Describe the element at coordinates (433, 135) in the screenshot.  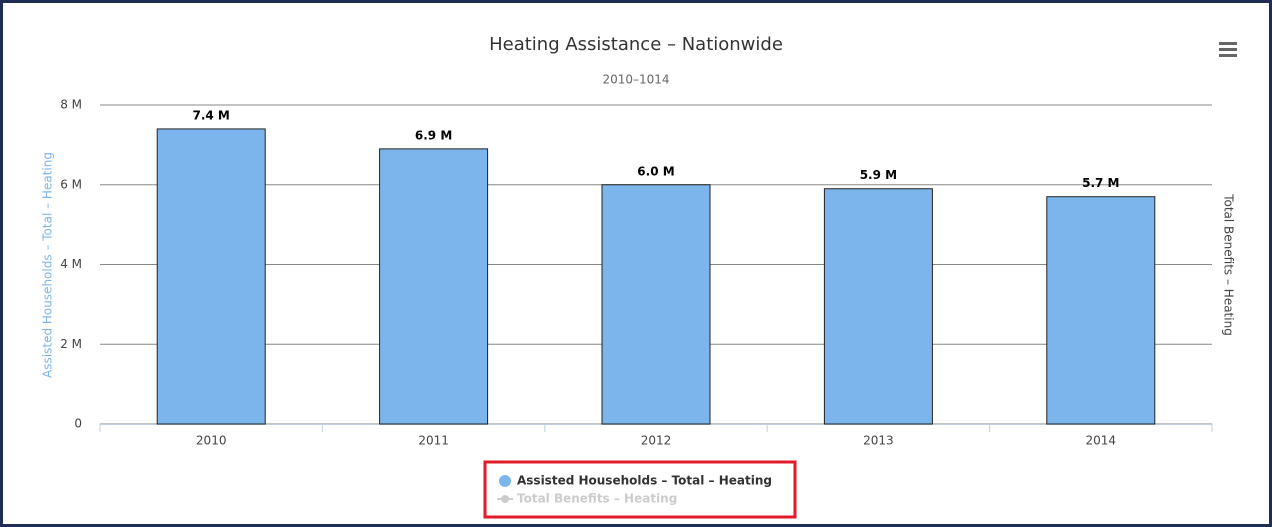
I see `data-label: 6.9 M` at that location.